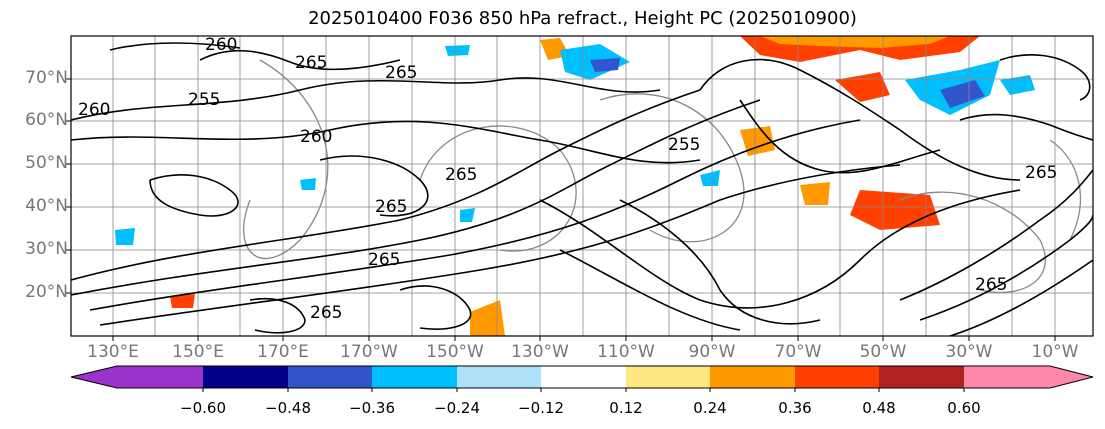 Image resolution: width=1105 pixels, height=429 pixels. I want to click on colorbar-tick-label: −0.60, so click(203, 408).